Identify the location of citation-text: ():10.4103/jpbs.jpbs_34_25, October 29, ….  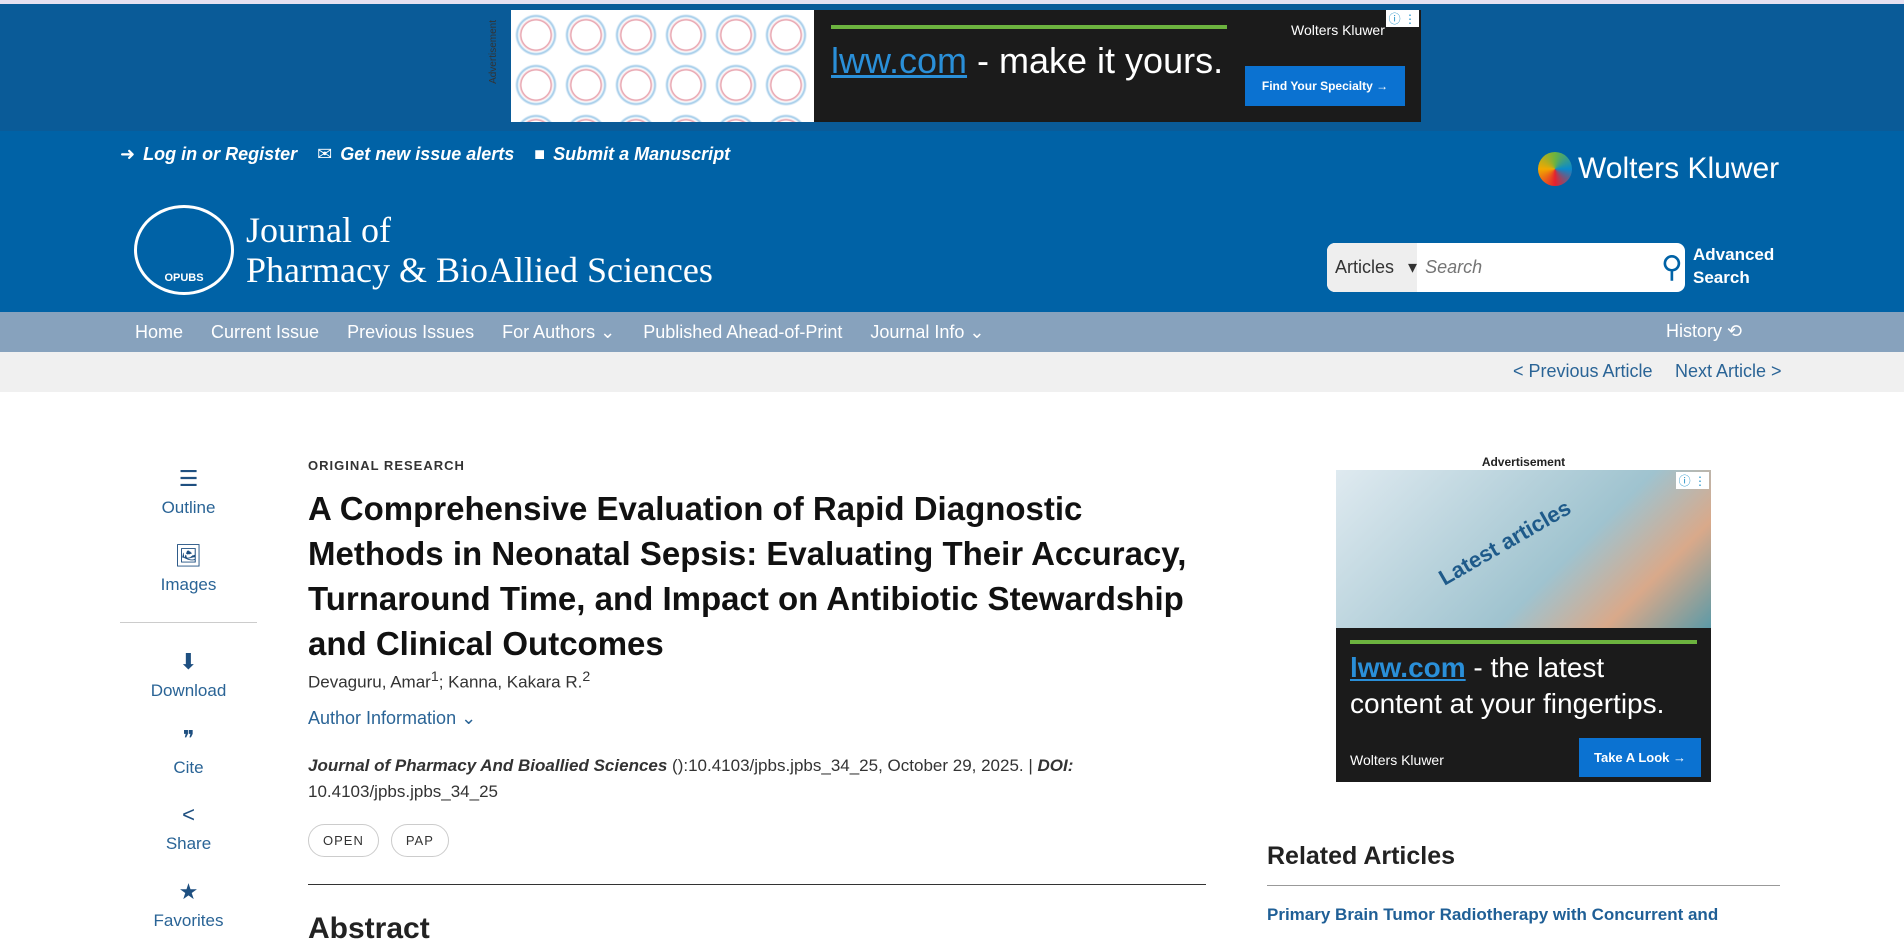
(852, 765).